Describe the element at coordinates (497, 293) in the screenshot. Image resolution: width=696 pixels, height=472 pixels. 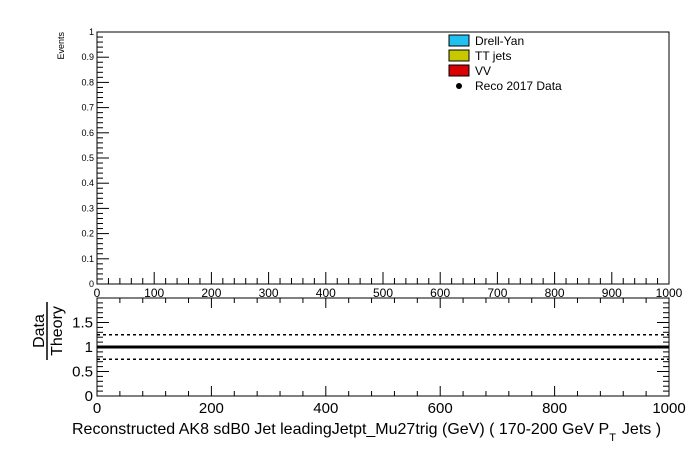
I see `main-x-tick-label: 700` at that location.